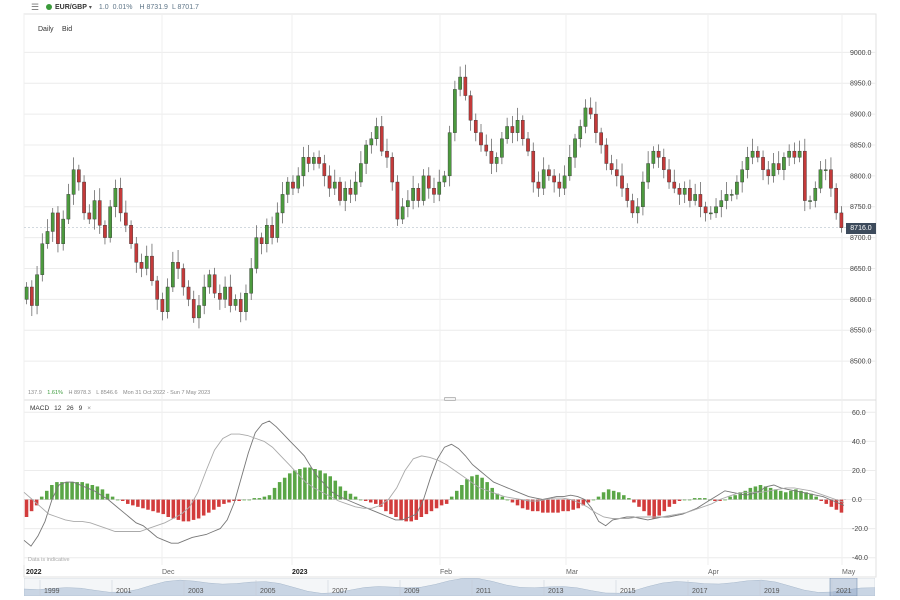 This screenshot has width=900, height=600. I want to click on change-absolute: 1.0, so click(103, 7).